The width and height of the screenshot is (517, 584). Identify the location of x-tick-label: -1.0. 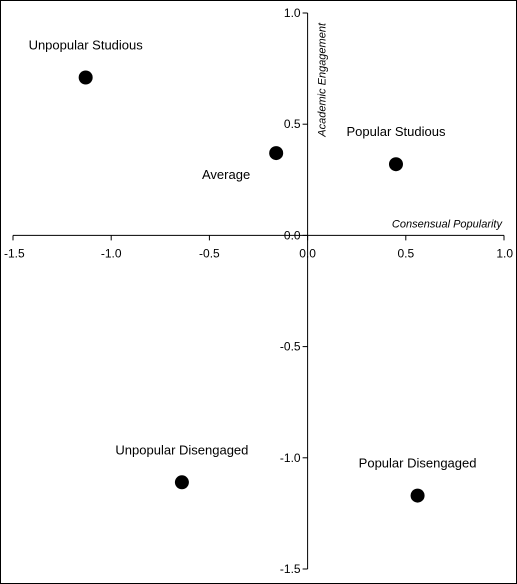
(111, 253).